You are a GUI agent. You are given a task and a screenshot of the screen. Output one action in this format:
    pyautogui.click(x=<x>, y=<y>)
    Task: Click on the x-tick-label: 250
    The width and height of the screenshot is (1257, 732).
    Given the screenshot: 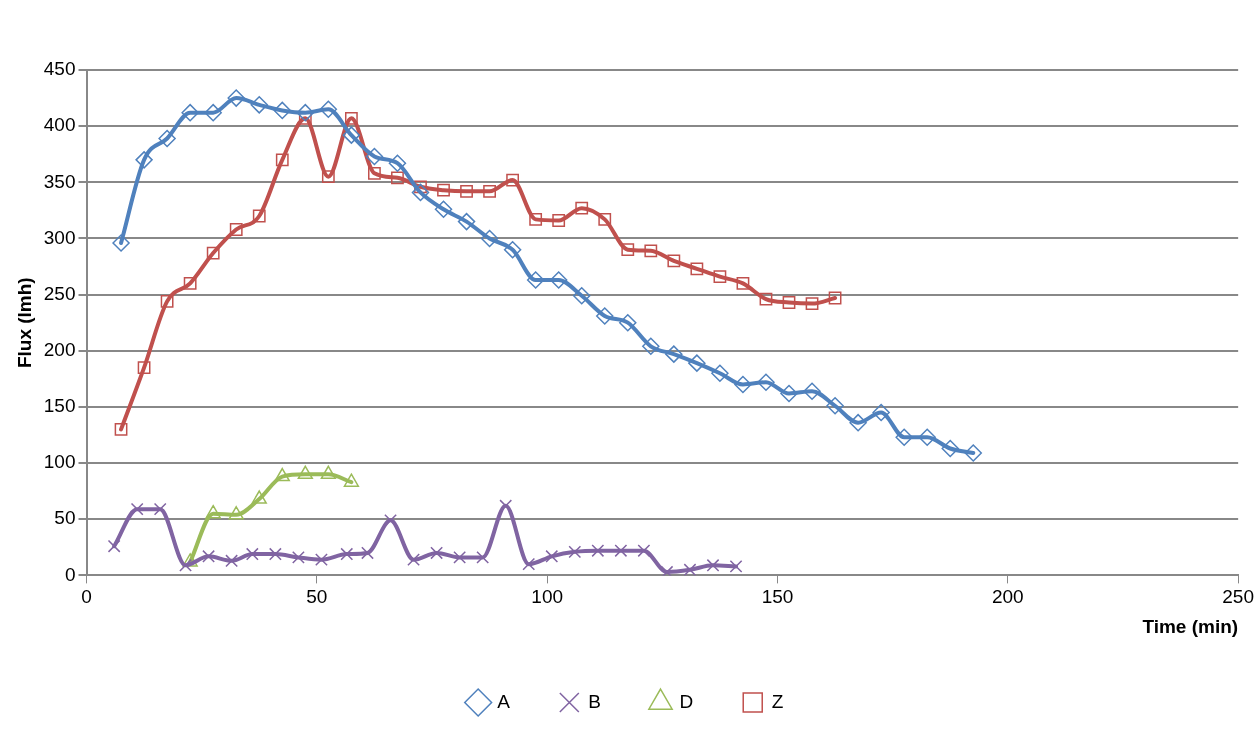 What is the action you would take?
    pyautogui.click(x=1238, y=597)
    